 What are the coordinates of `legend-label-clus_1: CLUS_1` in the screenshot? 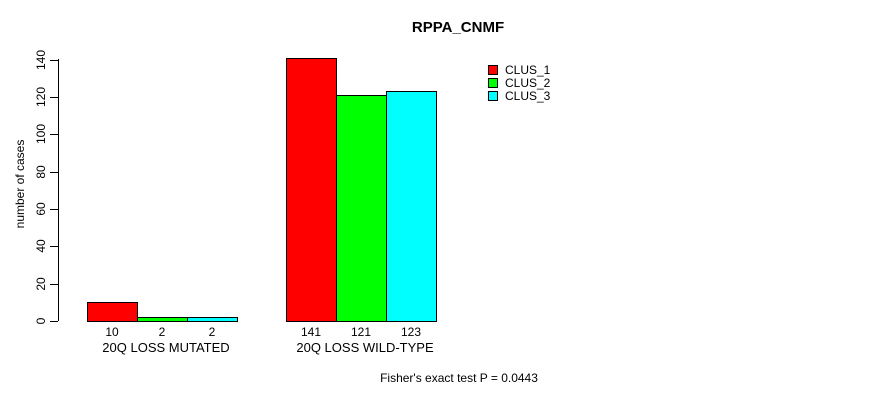 It's located at (528, 70).